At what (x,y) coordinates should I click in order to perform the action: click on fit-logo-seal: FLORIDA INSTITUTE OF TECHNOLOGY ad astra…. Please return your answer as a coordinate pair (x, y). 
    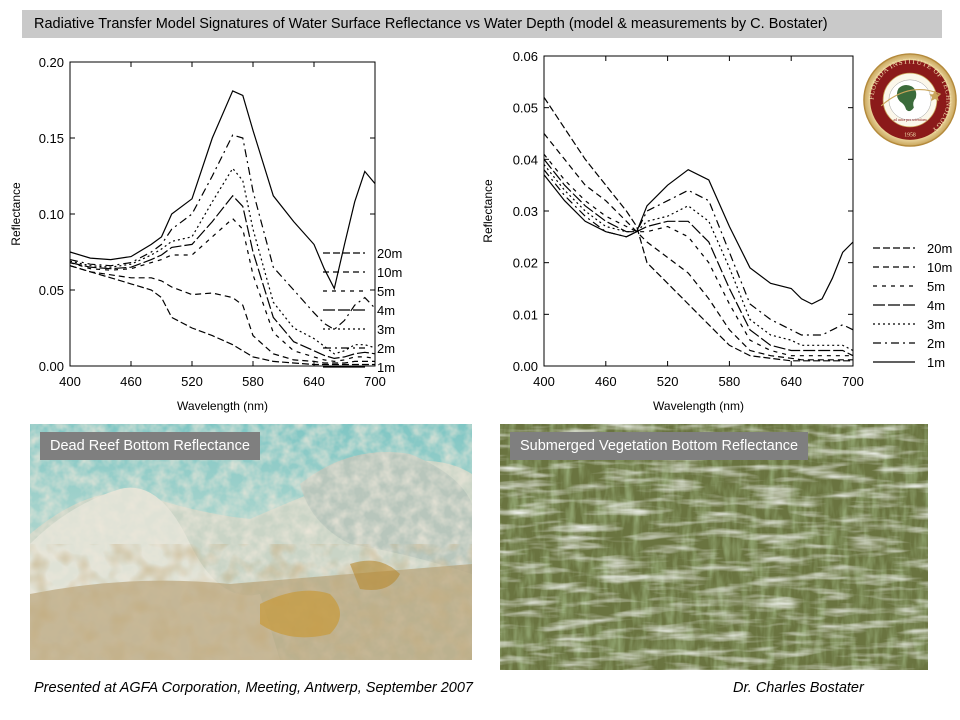
    Looking at the image, I should click on (910, 100).